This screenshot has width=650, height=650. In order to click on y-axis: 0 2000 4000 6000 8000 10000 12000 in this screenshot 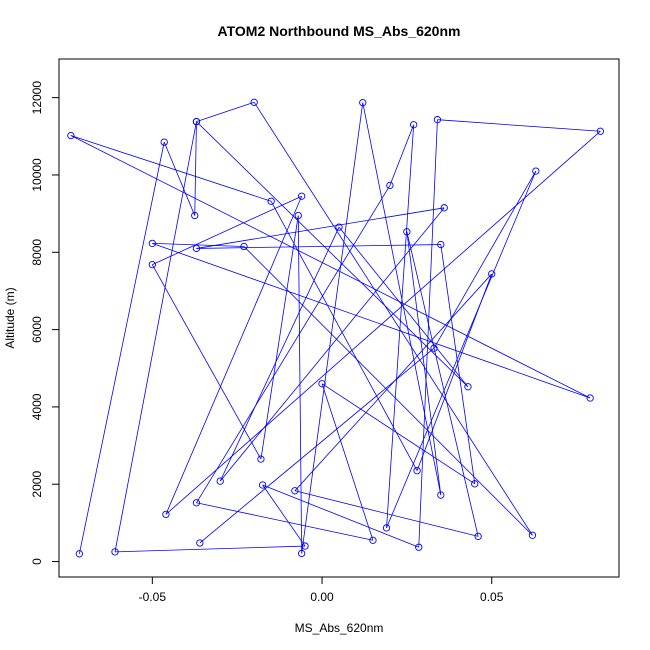, I will do `click(45, 323)`.